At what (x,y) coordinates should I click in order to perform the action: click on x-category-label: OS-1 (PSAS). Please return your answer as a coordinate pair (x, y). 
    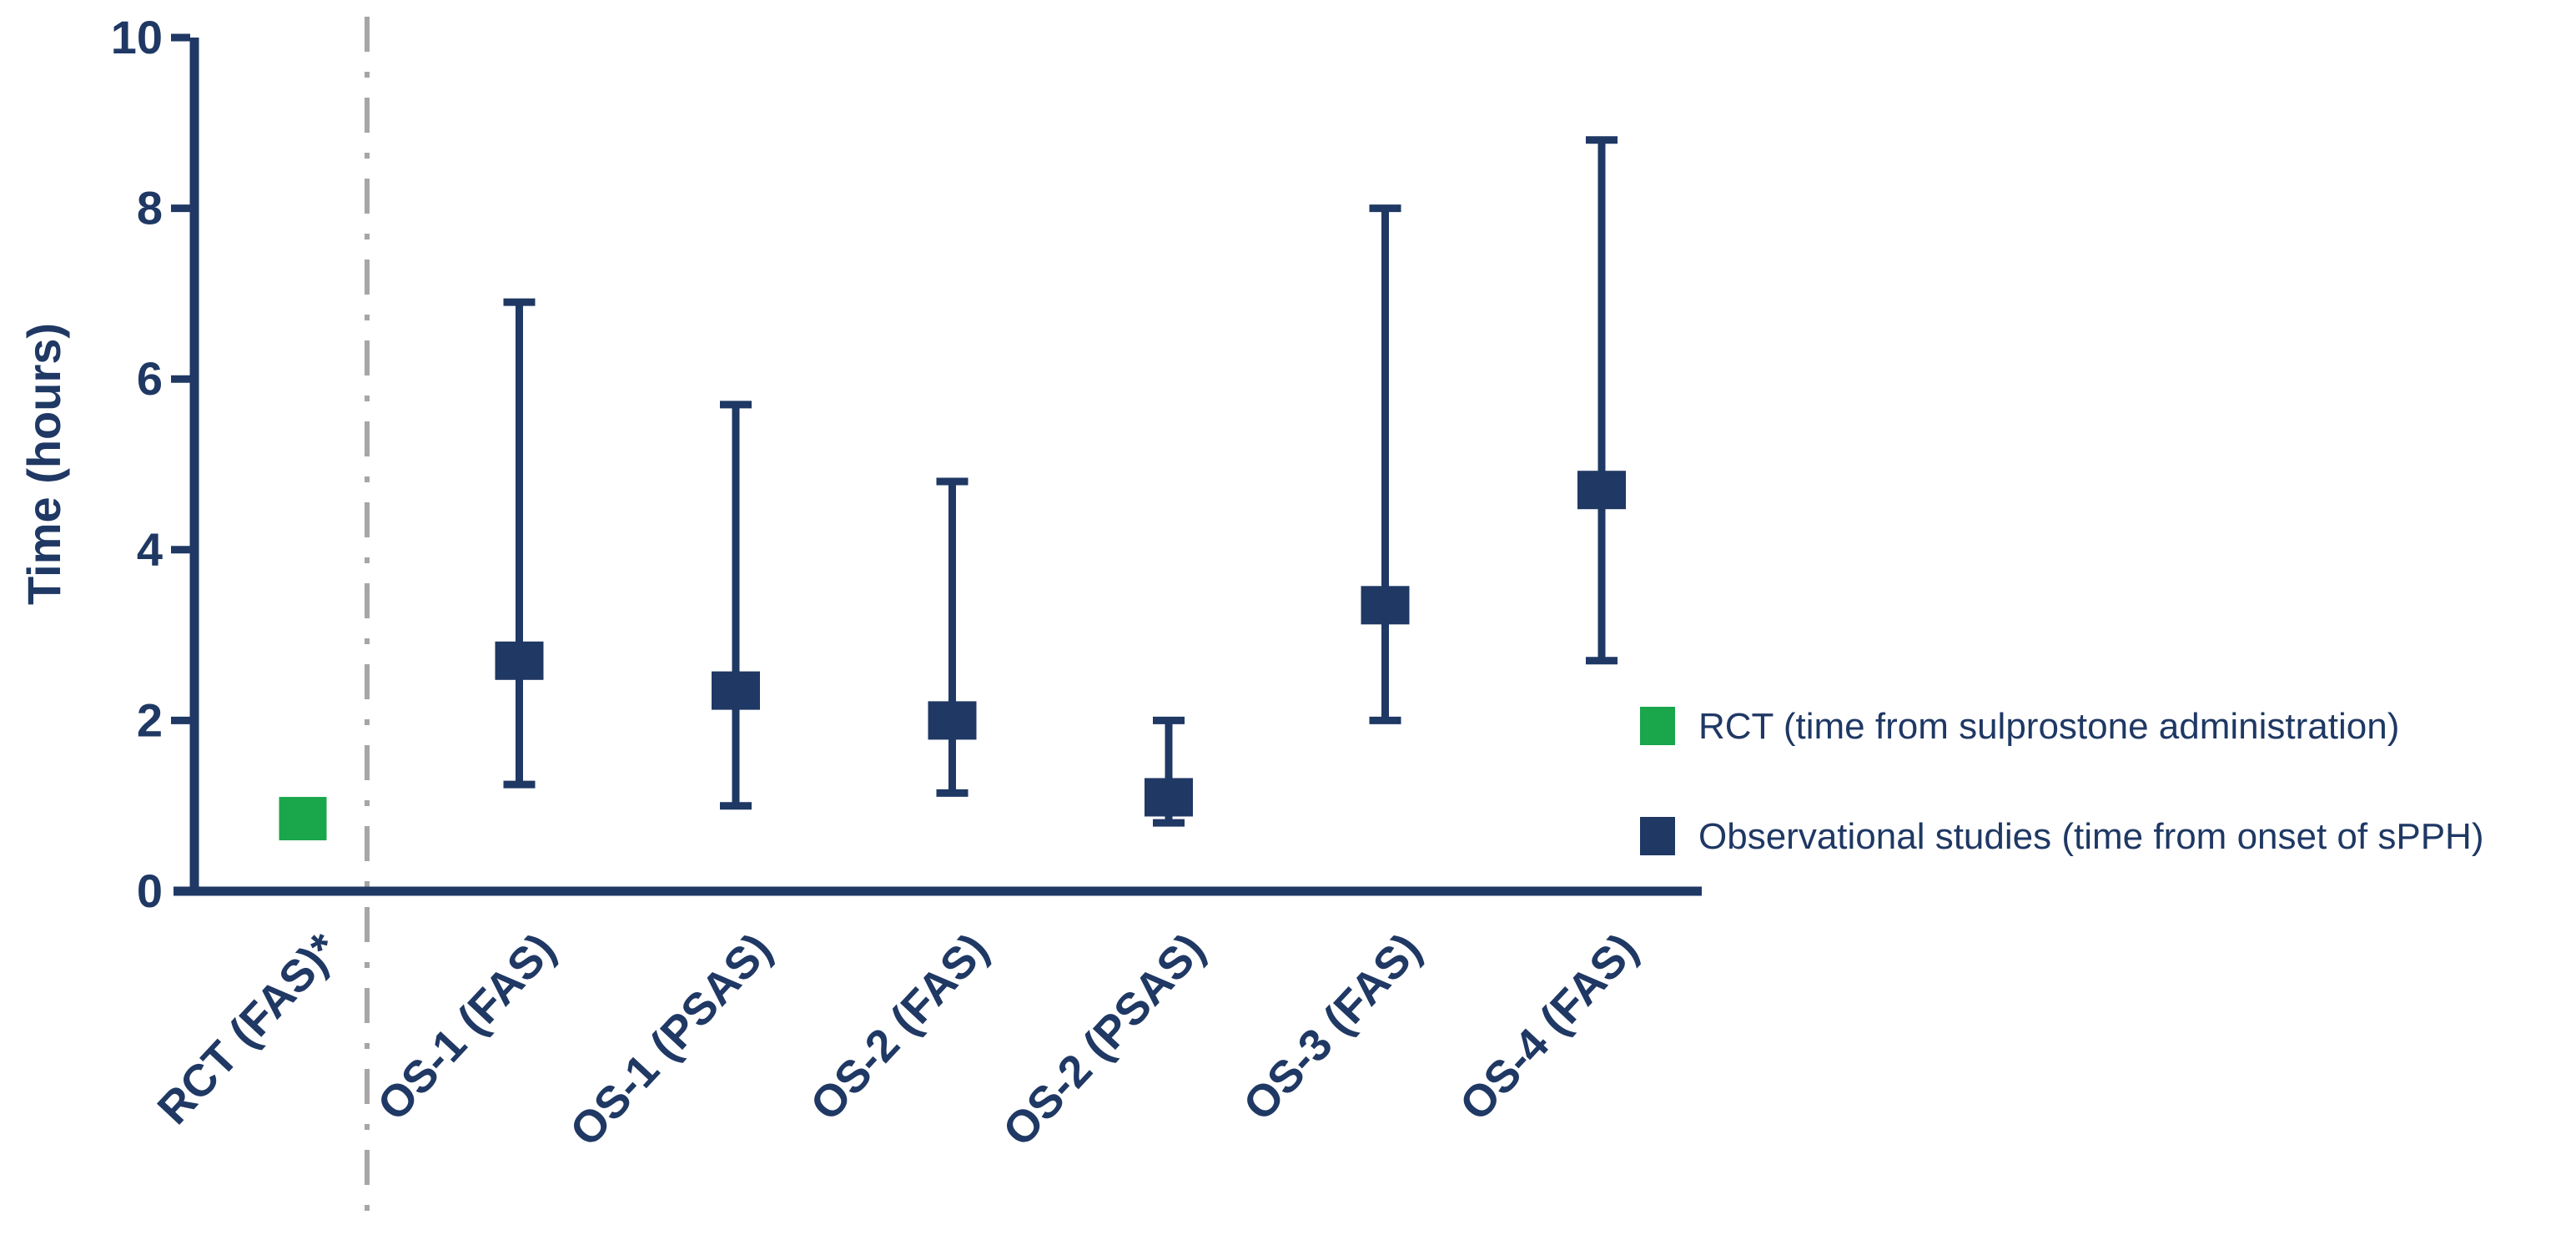
    Looking at the image, I should click on (671, 1040).